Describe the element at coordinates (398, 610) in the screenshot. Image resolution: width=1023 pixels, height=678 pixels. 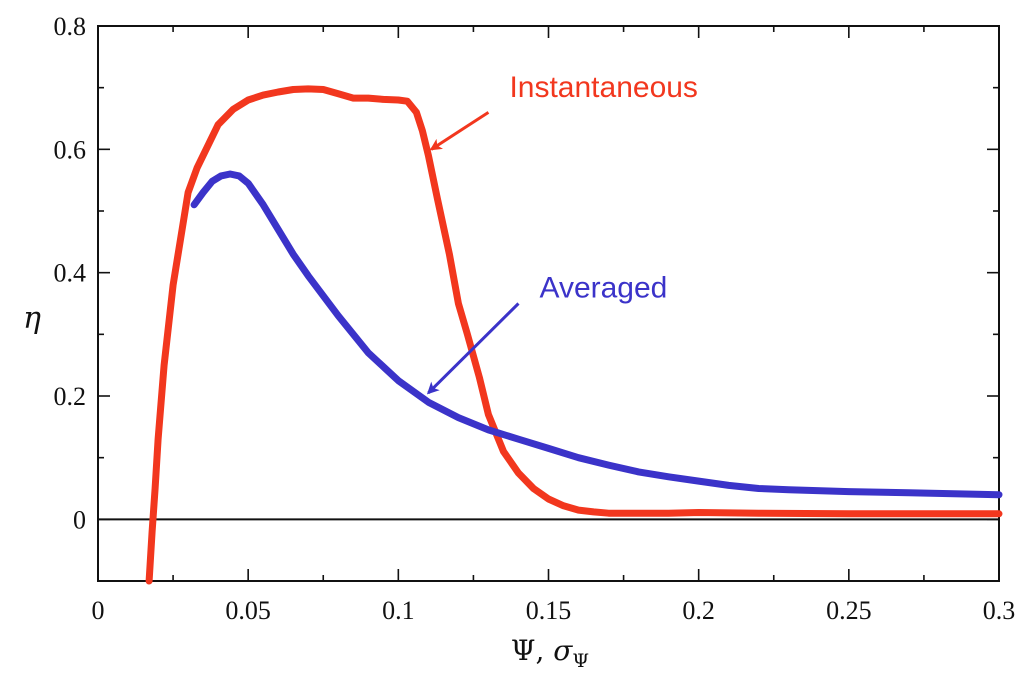
I see `x-tick-label: 0.1` at that location.